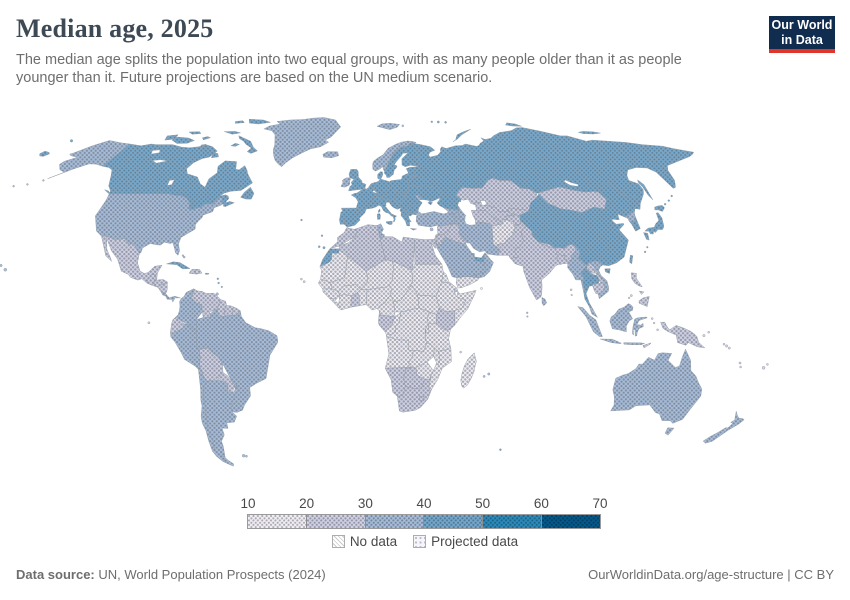  I want to click on country-indonesia, so click(612, 325).